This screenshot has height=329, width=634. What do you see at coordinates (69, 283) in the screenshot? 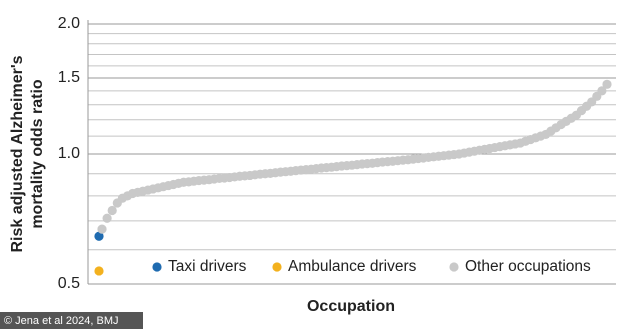
I see `y-tick-label: 0.5` at bounding box center [69, 283].